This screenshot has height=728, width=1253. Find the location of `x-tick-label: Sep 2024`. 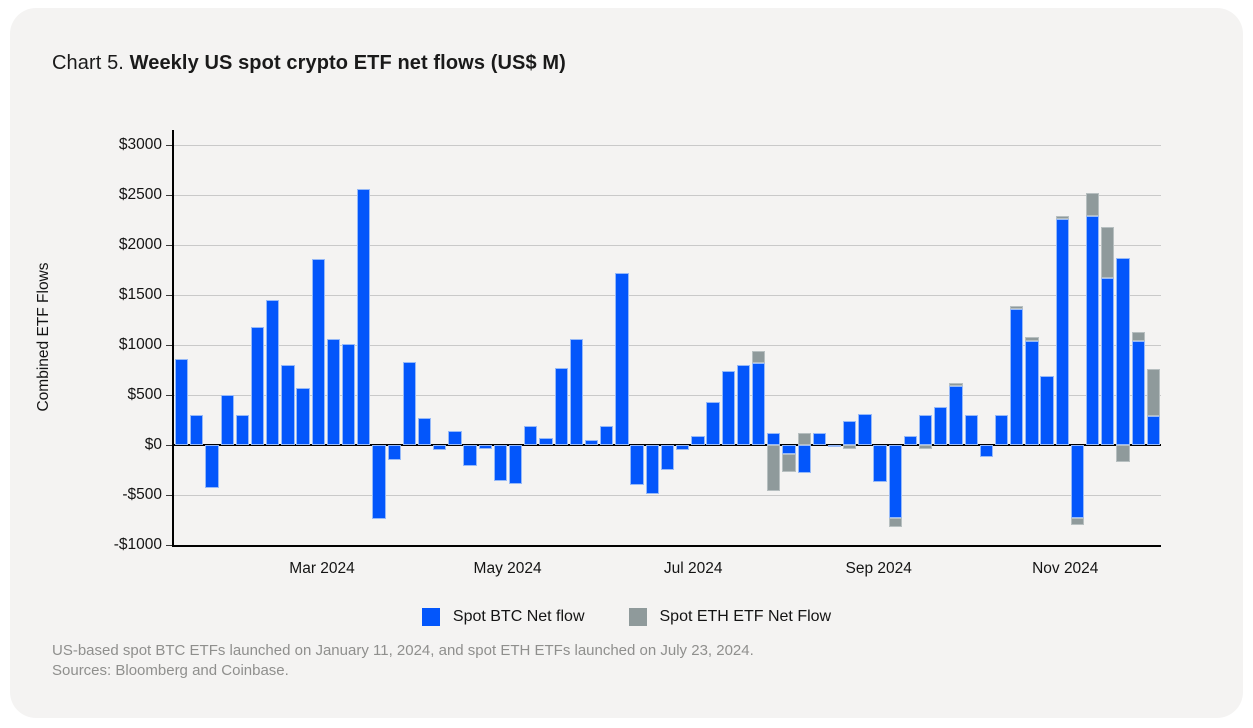

x-tick-label: Sep 2024 is located at coordinates (878, 568).